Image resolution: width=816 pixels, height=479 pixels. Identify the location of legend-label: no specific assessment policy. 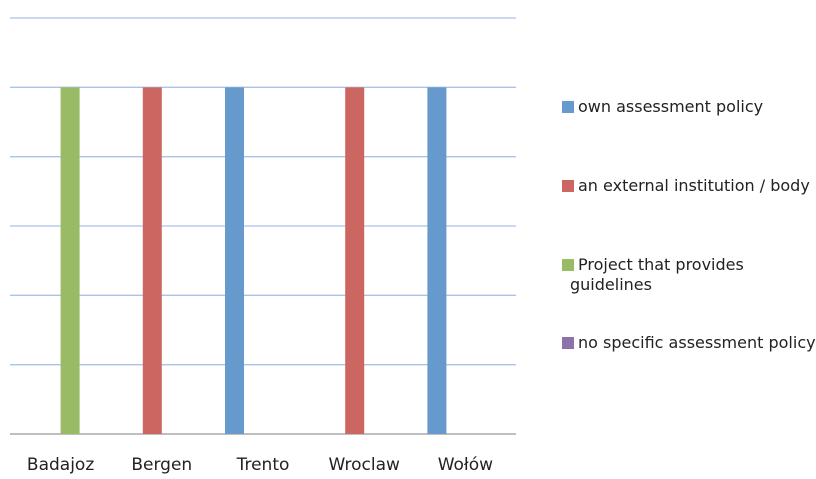
(697, 342).